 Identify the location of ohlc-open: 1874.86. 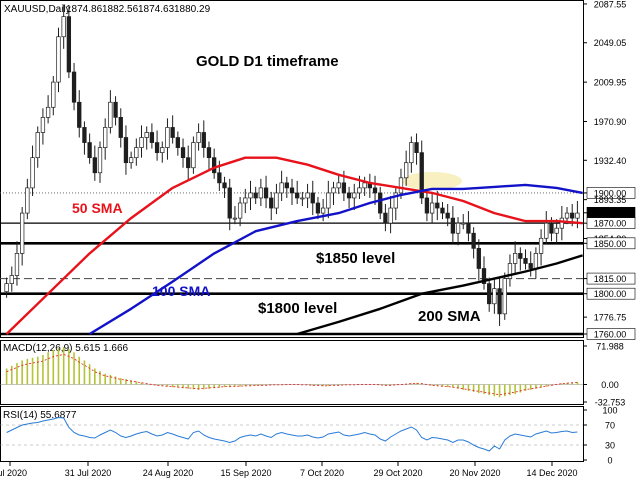
(84, 9).